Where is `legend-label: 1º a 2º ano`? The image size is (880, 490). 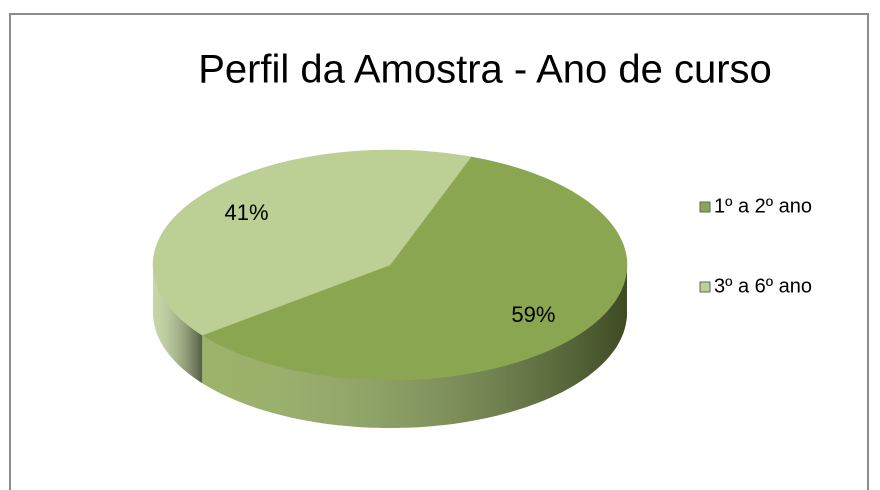 legend-label: 1º a 2º ano is located at coordinates (763, 206).